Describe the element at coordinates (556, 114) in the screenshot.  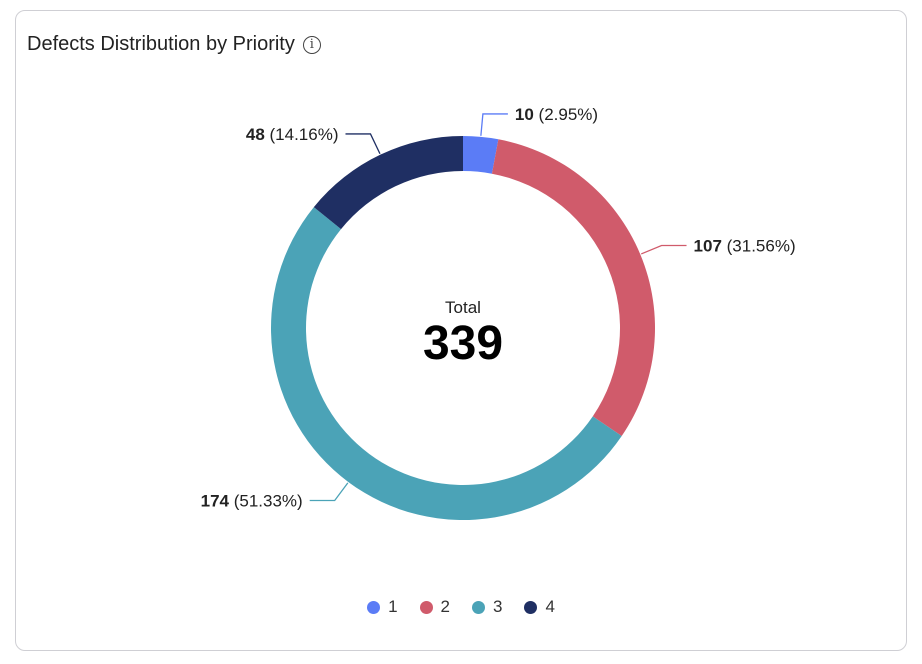
I see `data-label: 10 (2.95%)` at that location.